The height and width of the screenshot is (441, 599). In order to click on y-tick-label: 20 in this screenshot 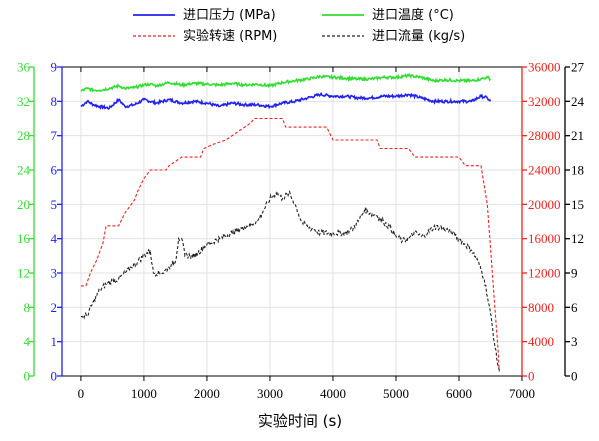, I will do `click(23, 204)`.